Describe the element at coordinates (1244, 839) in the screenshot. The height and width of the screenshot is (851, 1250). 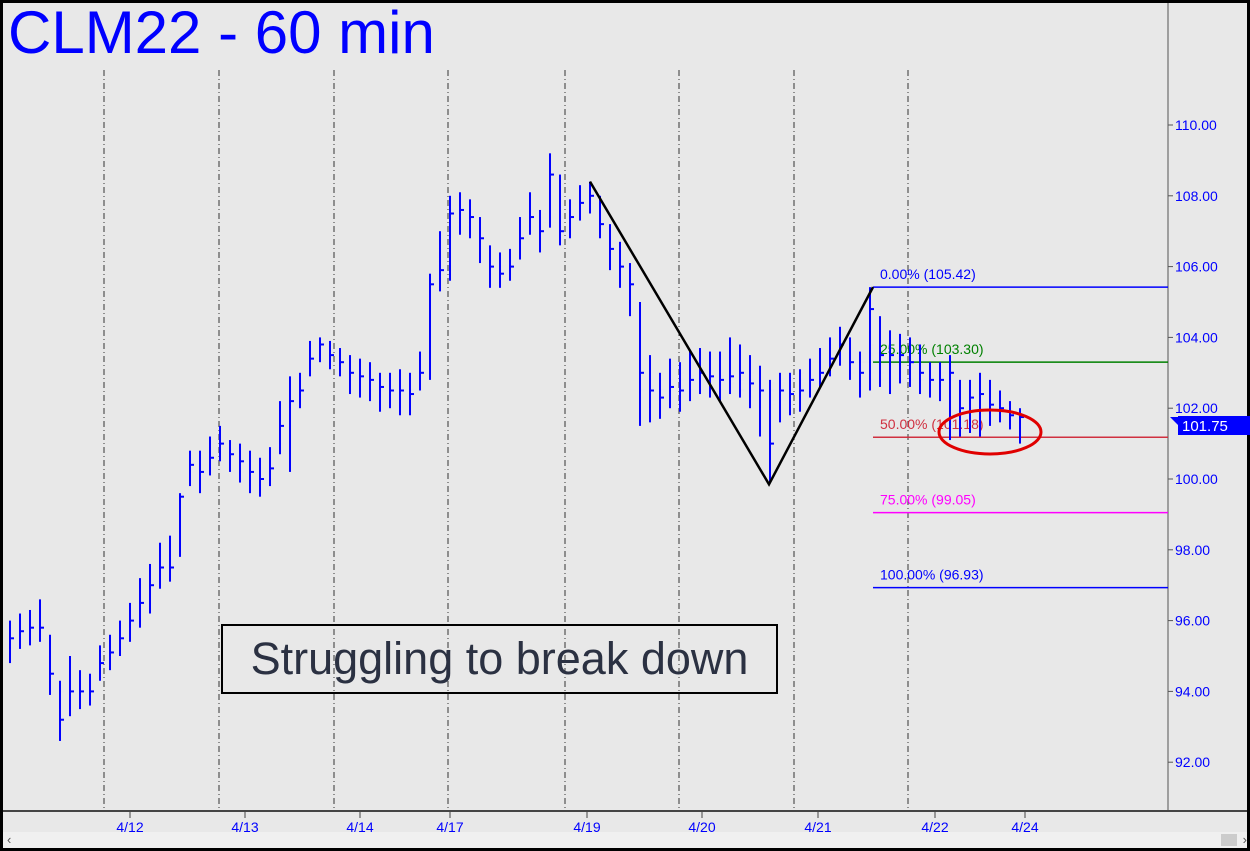
I see `scroll-right-icon: ›` at that location.